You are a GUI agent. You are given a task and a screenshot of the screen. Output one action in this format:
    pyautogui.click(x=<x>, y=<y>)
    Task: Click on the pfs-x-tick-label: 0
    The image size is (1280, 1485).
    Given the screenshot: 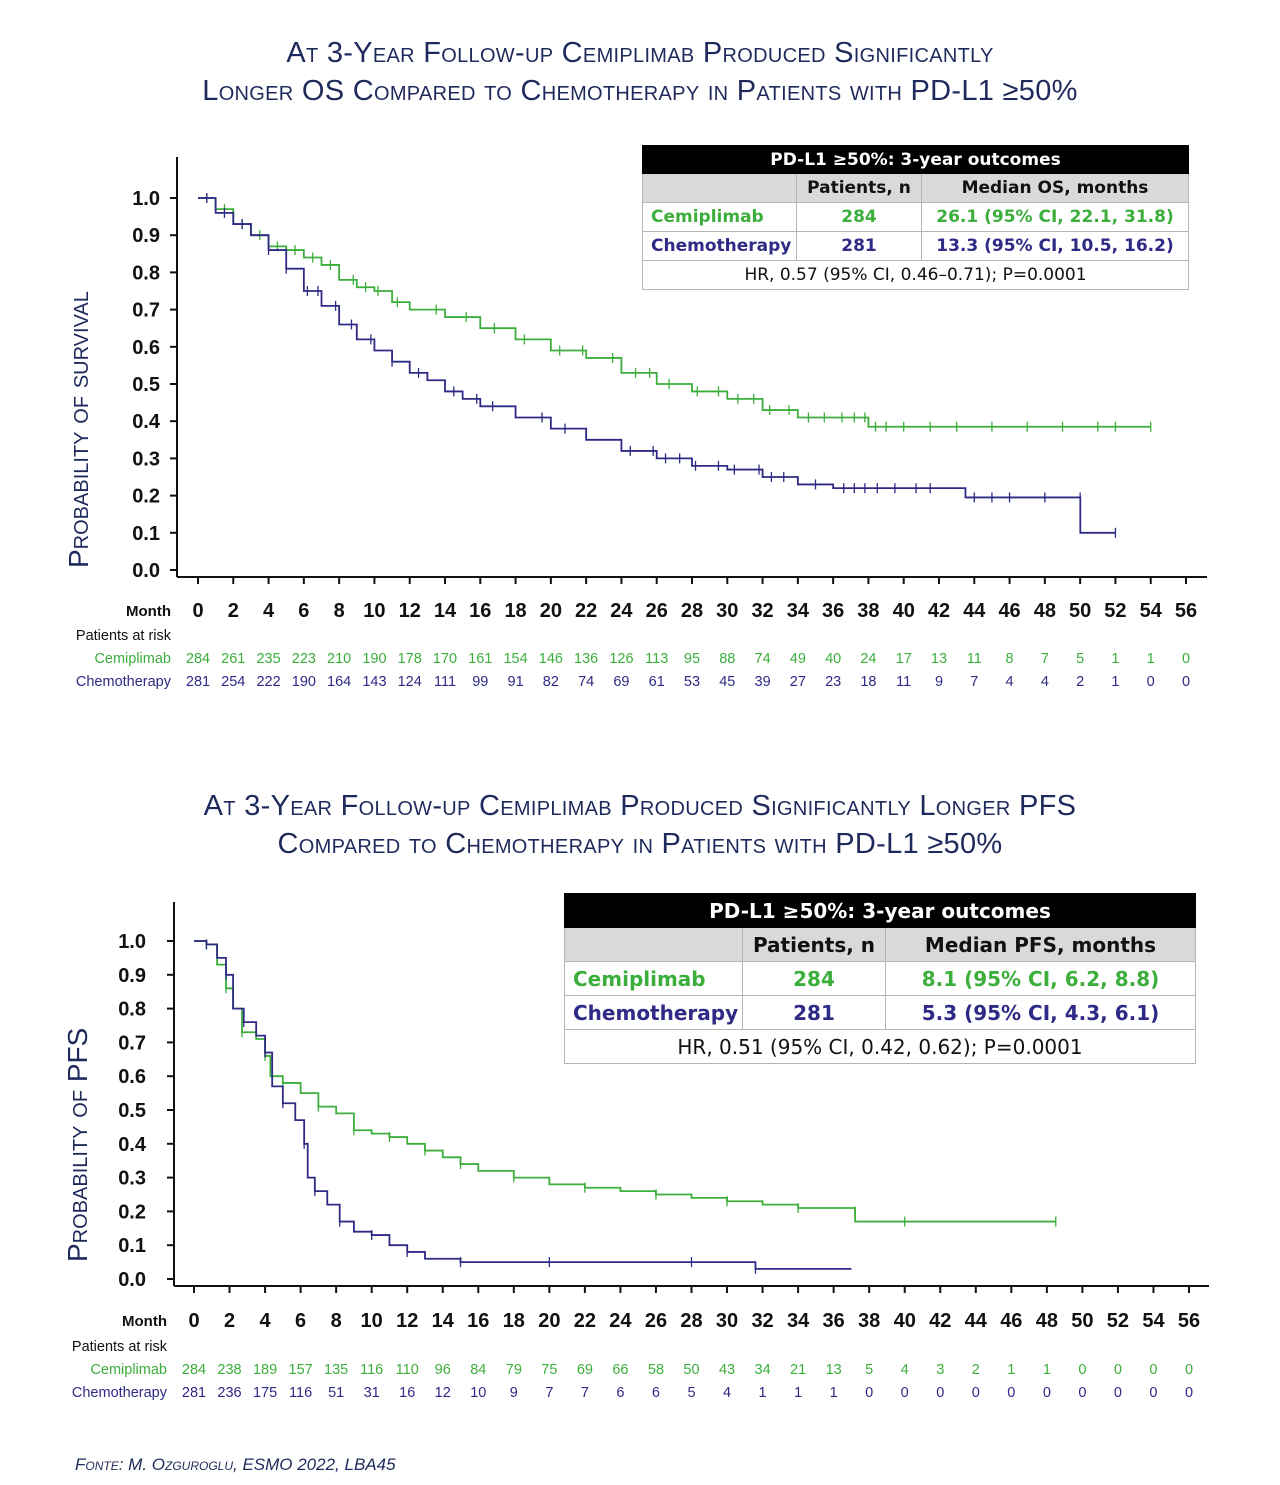 What is the action you would take?
    pyautogui.click(x=193, y=1321)
    